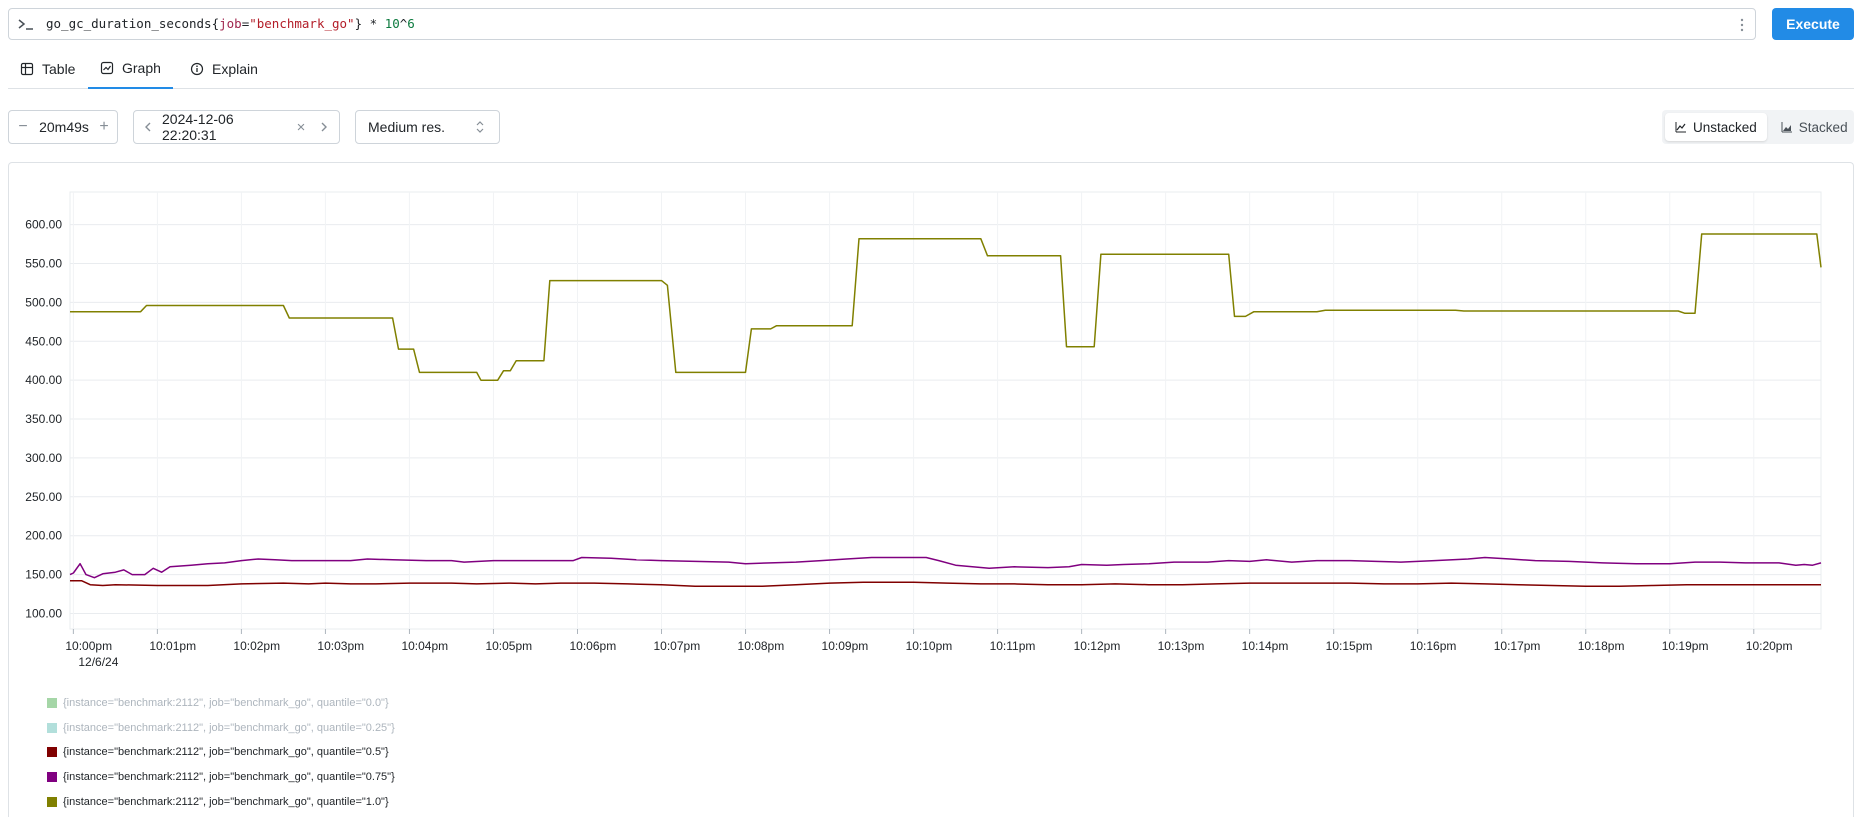 The image size is (1862, 817). Describe the element at coordinates (198, 127) in the screenshot. I see `end-time-value: 2024-12-06 22:20:31` at that location.